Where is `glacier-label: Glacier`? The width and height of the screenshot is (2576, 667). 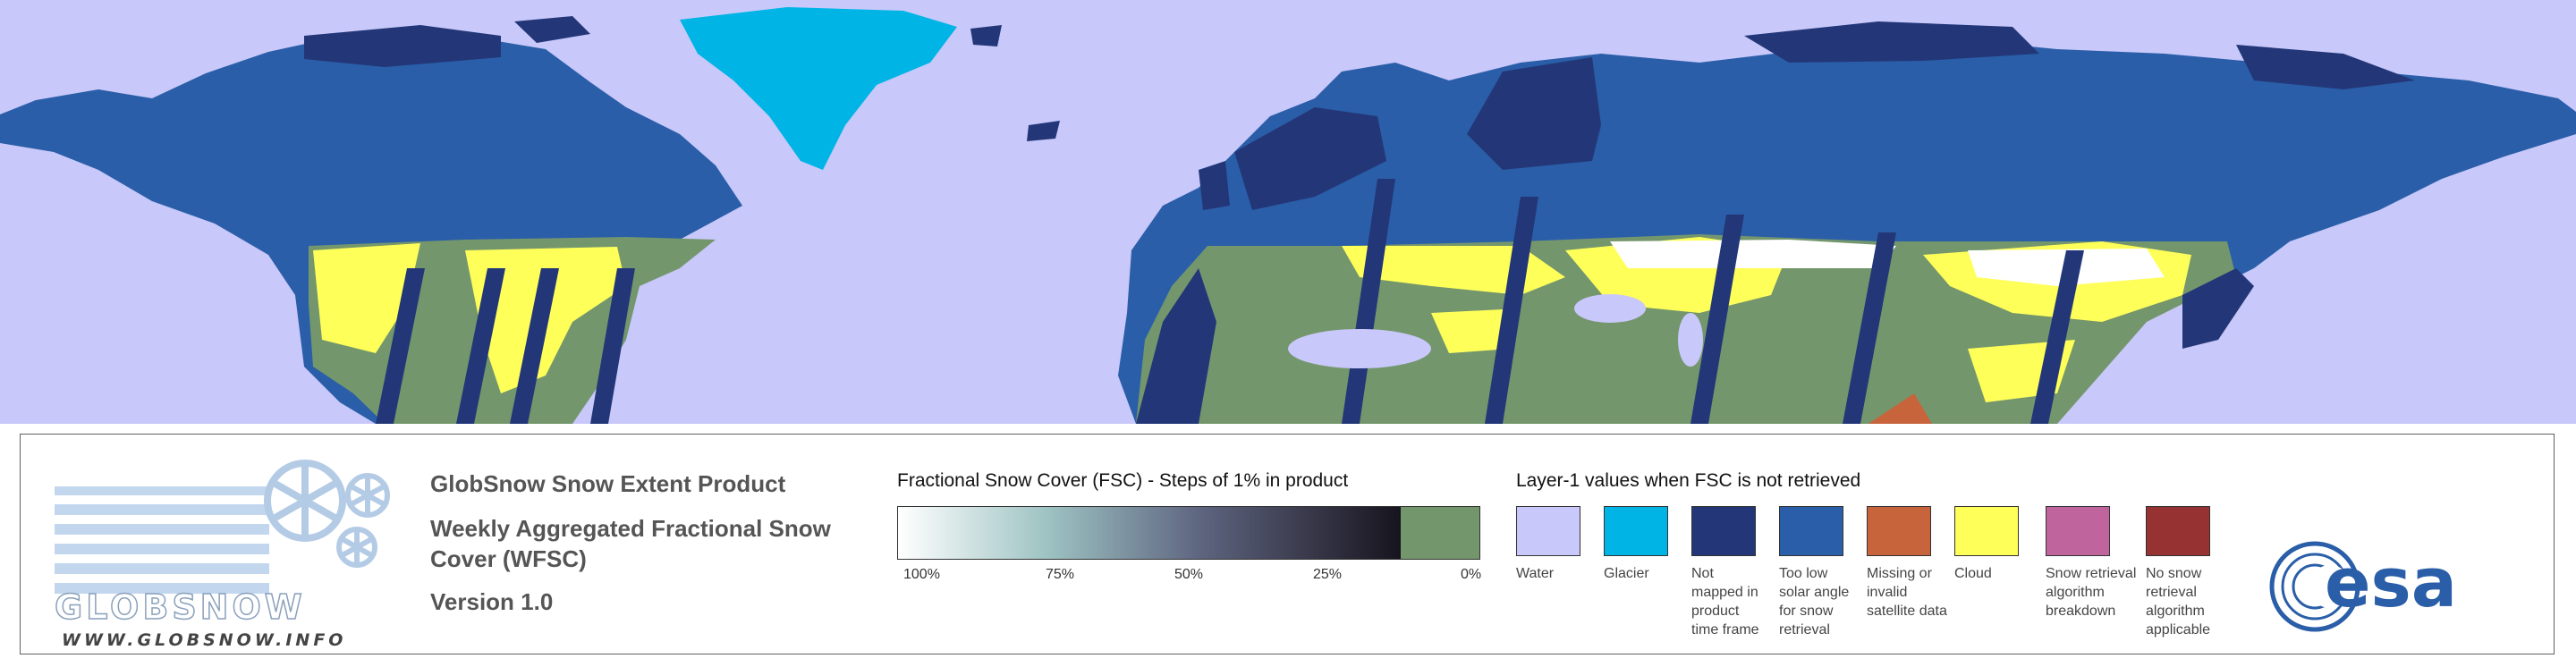 glacier-label: Glacier is located at coordinates (1626, 574).